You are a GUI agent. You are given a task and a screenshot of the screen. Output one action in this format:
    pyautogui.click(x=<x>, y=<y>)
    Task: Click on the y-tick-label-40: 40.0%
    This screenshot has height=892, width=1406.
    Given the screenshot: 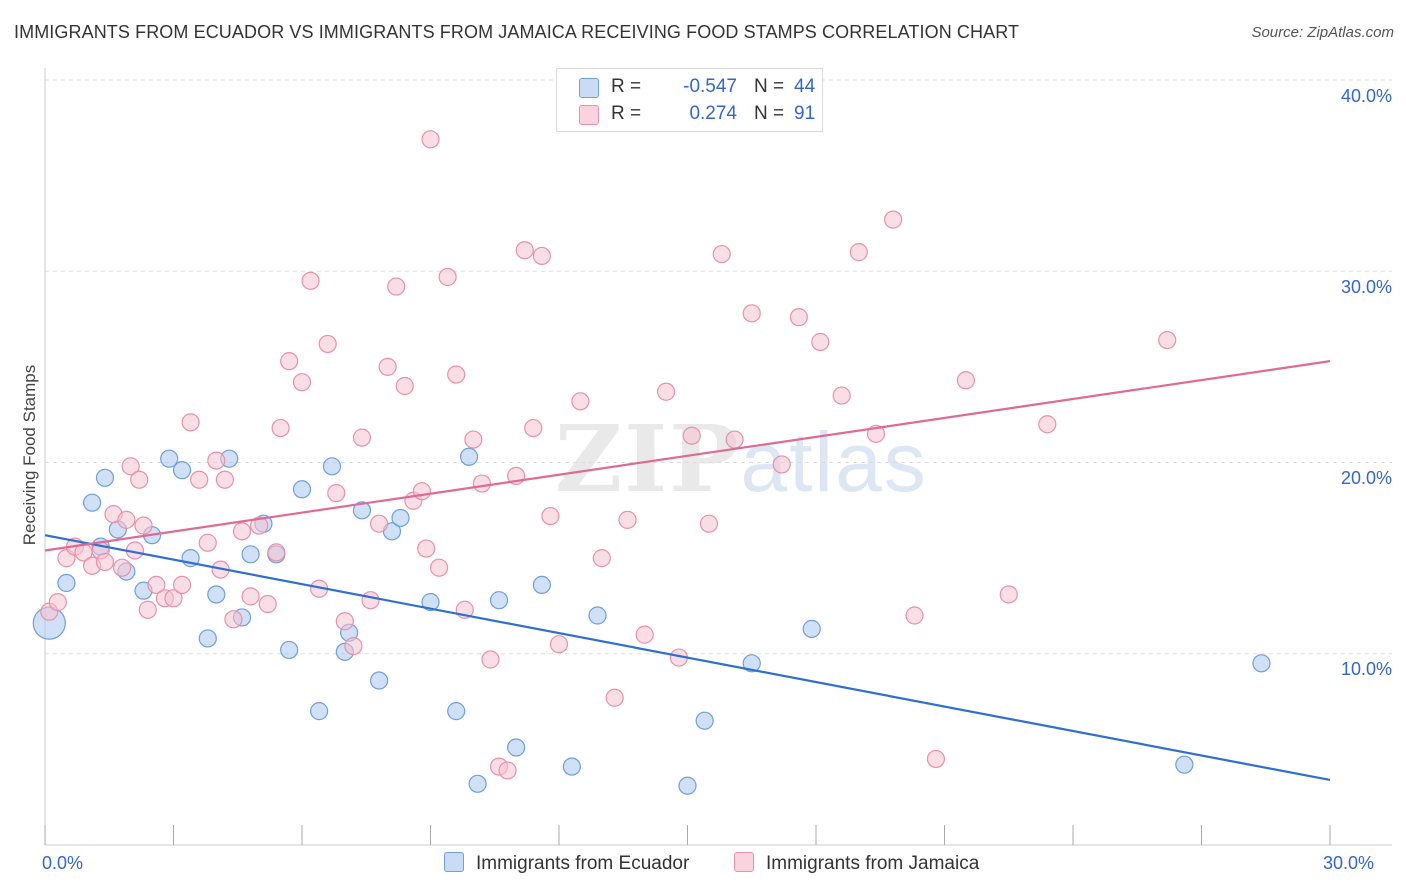 What is the action you would take?
    pyautogui.click(x=1366, y=96)
    